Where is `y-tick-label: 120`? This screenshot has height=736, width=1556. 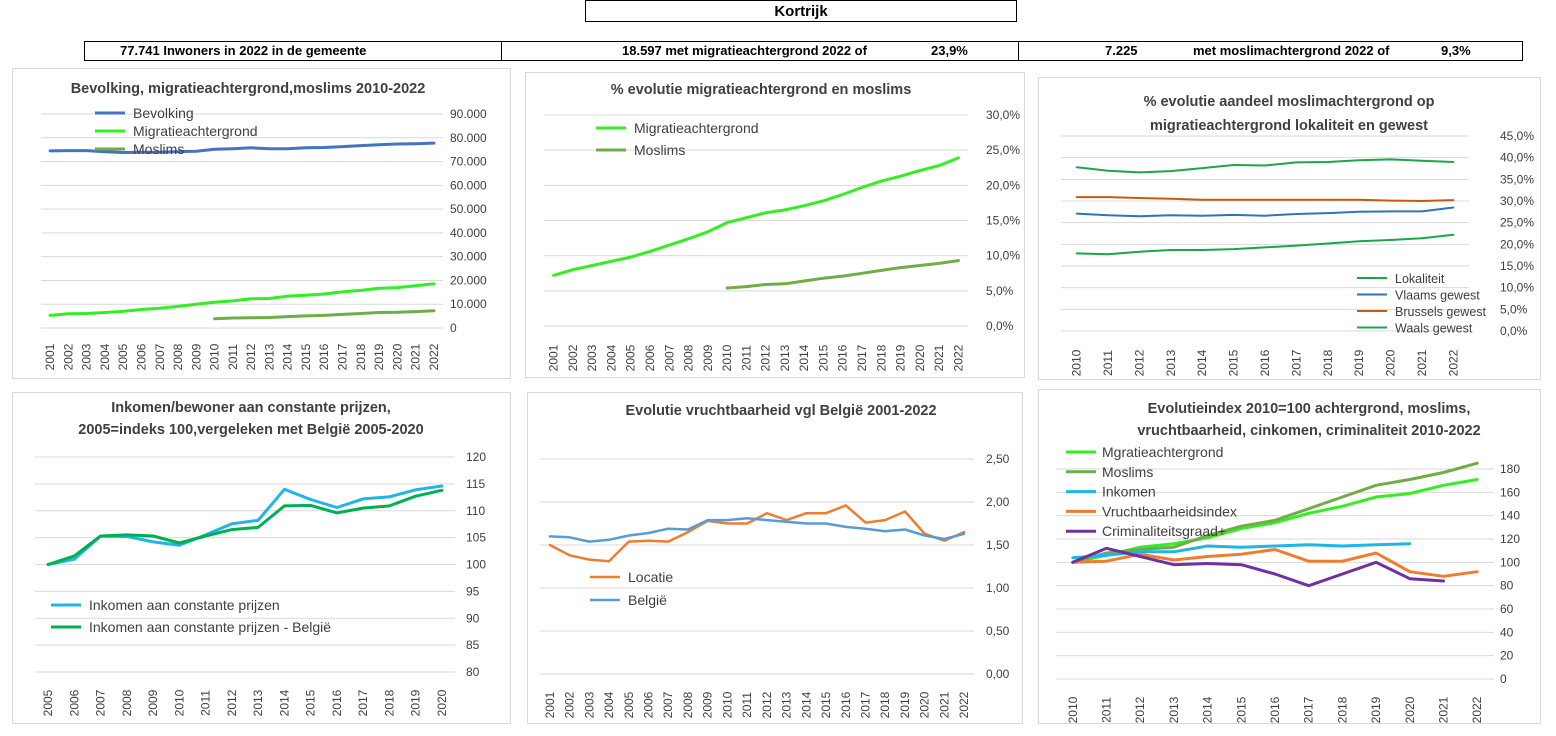 y-tick-label: 120 is located at coordinates (476, 457).